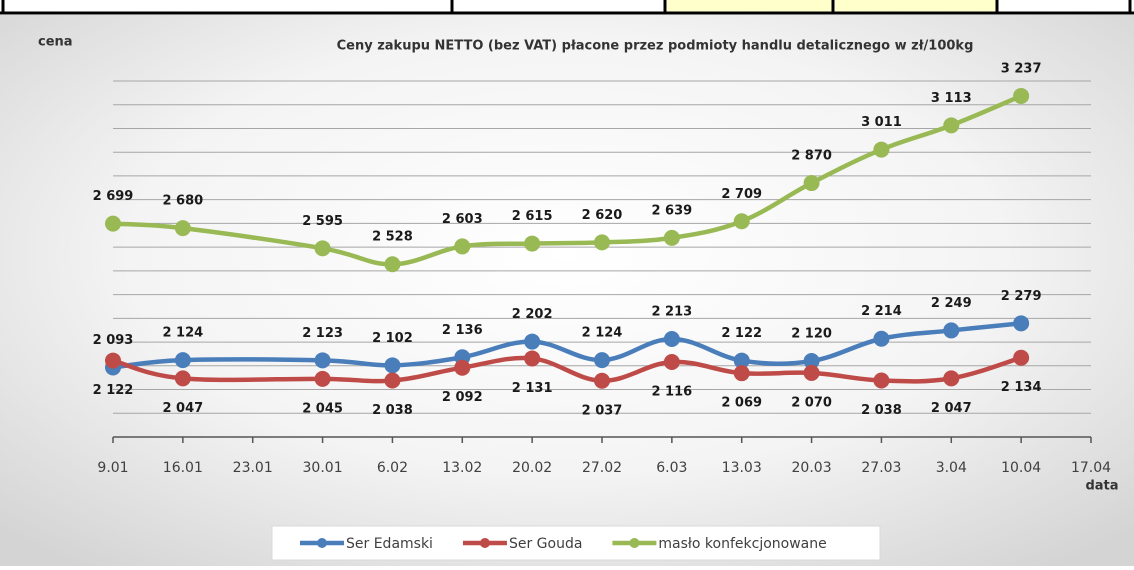 The height and width of the screenshot is (570, 1134). Describe the element at coordinates (532, 314) in the screenshot. I see `data-label: 2 202` at that location.